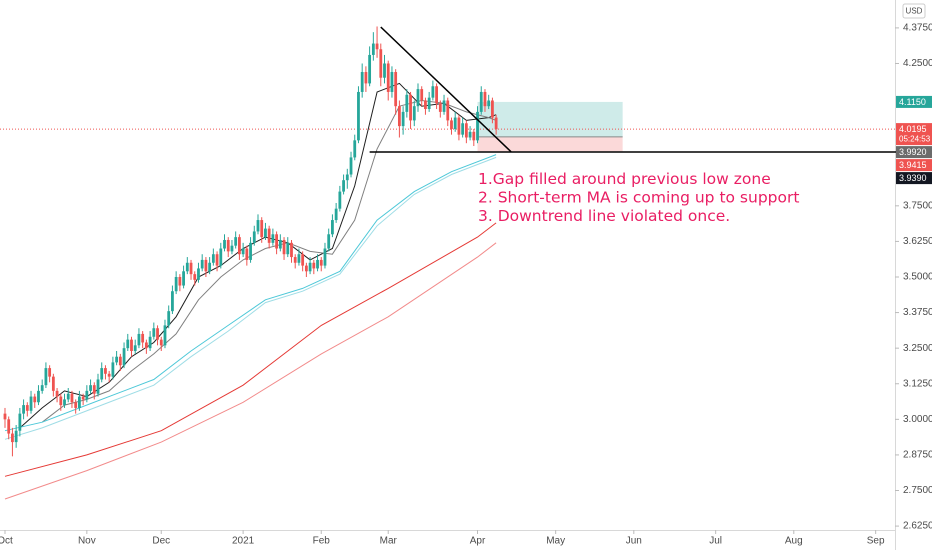  Describe the element at coordinates (917, 348) in the screenshot. I see `y-tick-label: 3.2500` at that location.